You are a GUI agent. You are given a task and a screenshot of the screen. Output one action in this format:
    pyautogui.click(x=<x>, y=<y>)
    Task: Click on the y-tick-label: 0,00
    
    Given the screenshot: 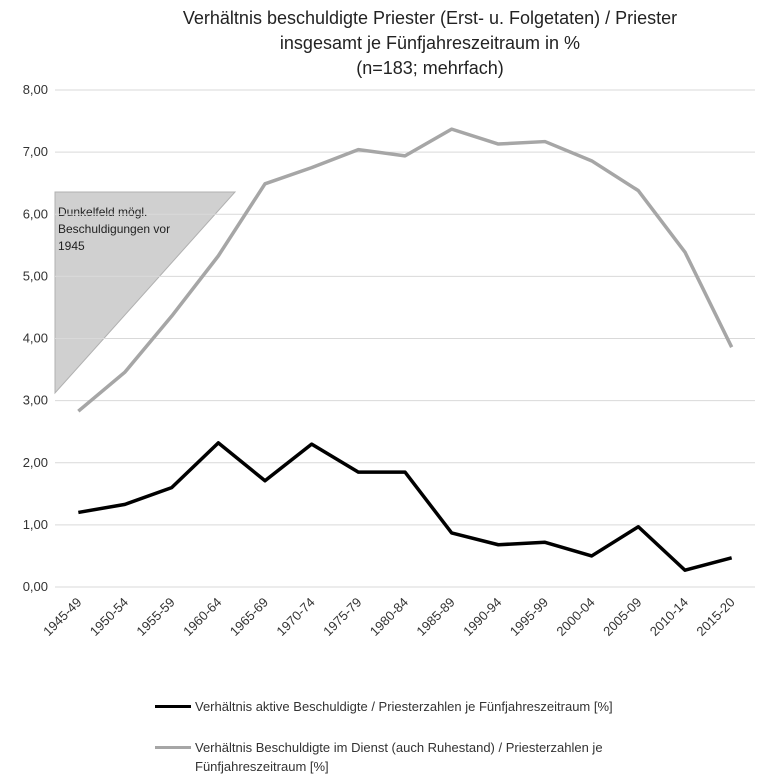 What is the action you would take?
    pyautogui.click(x=35, y=586)
    